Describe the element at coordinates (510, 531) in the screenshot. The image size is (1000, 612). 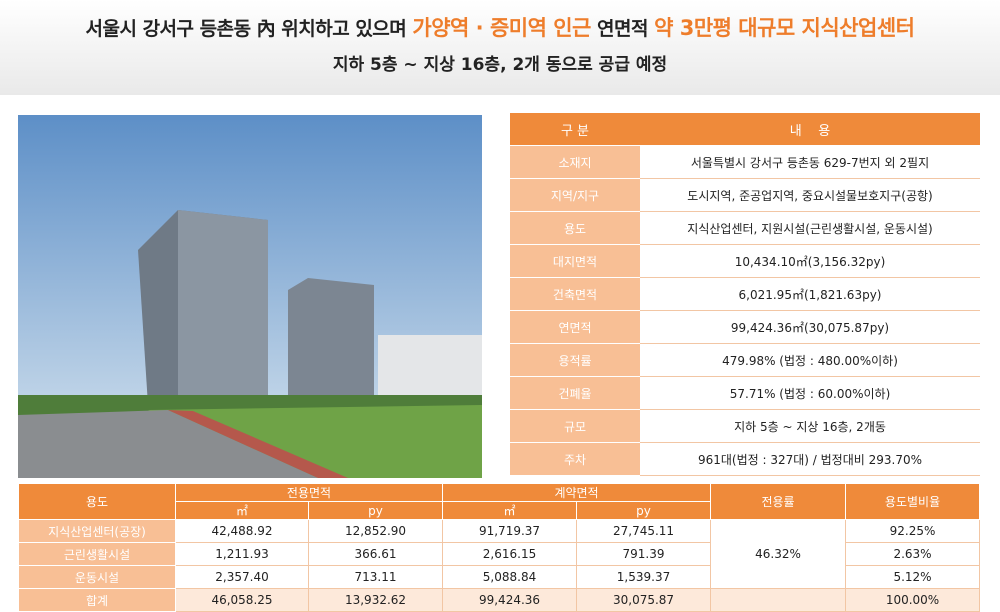
I see `area-value: 91,719.37` at that location.